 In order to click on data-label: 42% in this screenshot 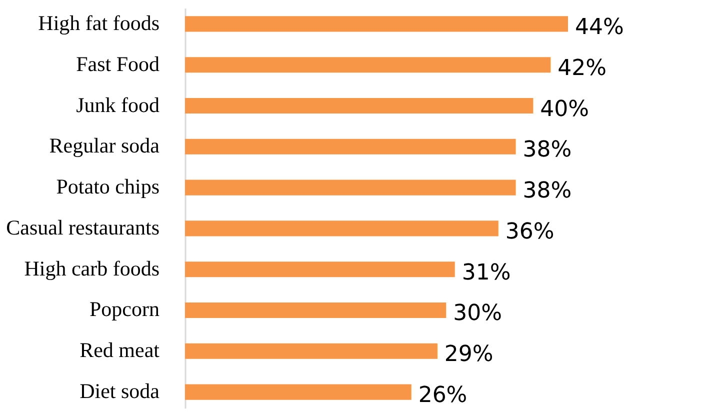, I will do `click(582, 68)`.